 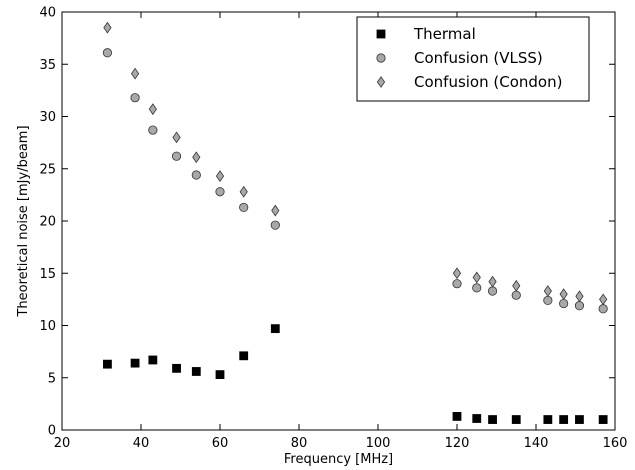 What do you see at coordinates (47, 169) in the screenshot?
I see `y-tick-label: 25` at bounding box center [47, 169].